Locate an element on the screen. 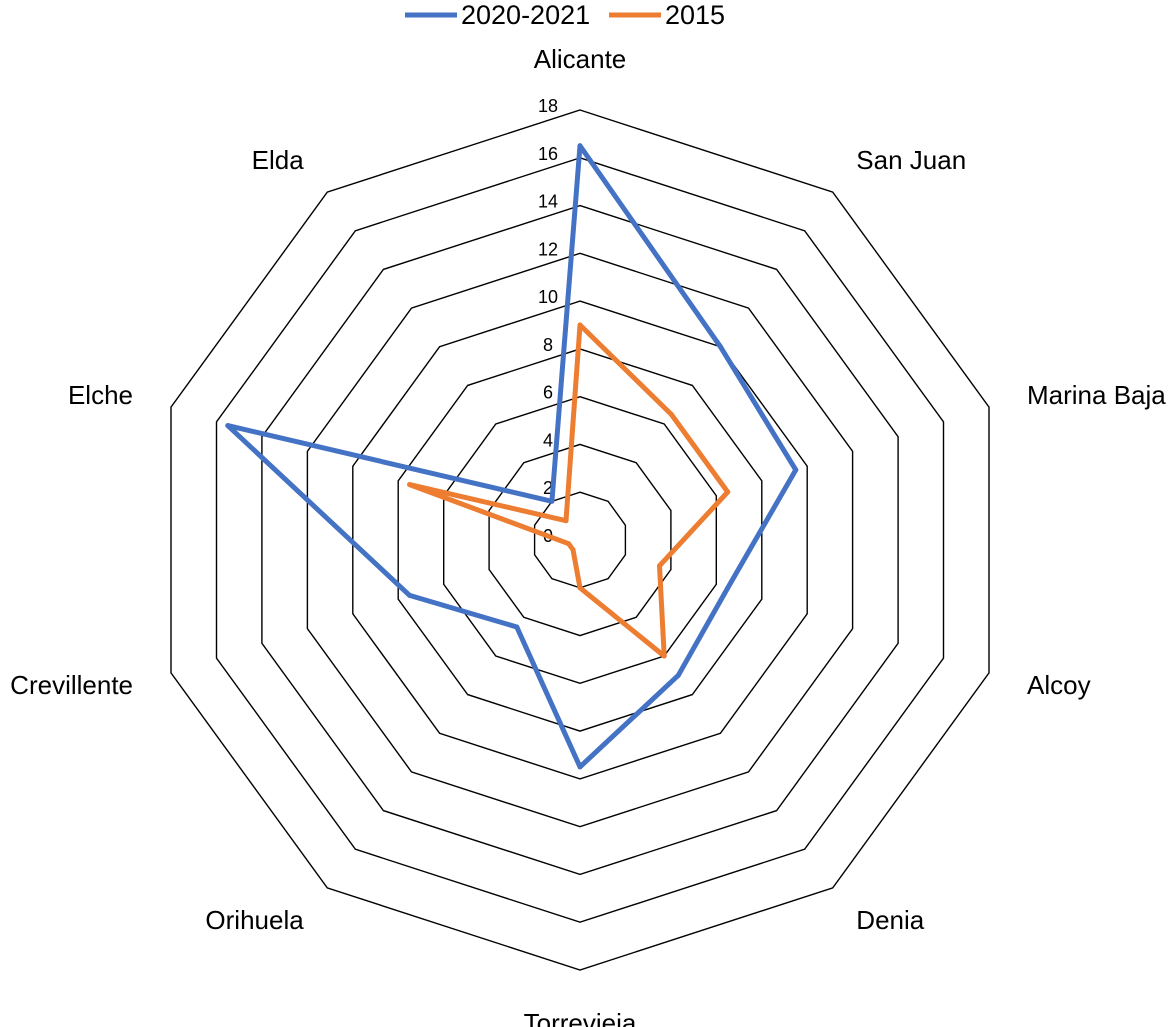  r-tick-label: 12 is located at coordinates (548, 249).